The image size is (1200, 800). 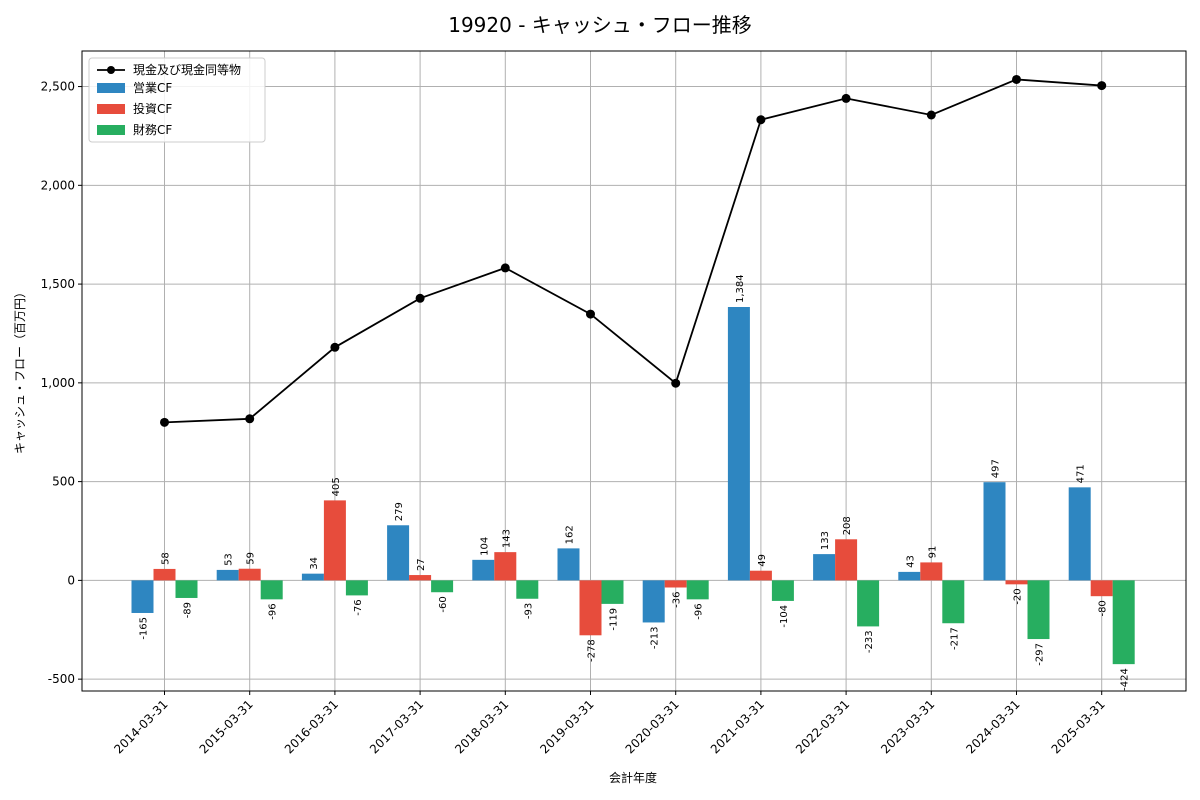 What do you see at coordinates (762, 560) in the screenshot?
I see `data-label-investing: 49` at bounding box center [762, 560].